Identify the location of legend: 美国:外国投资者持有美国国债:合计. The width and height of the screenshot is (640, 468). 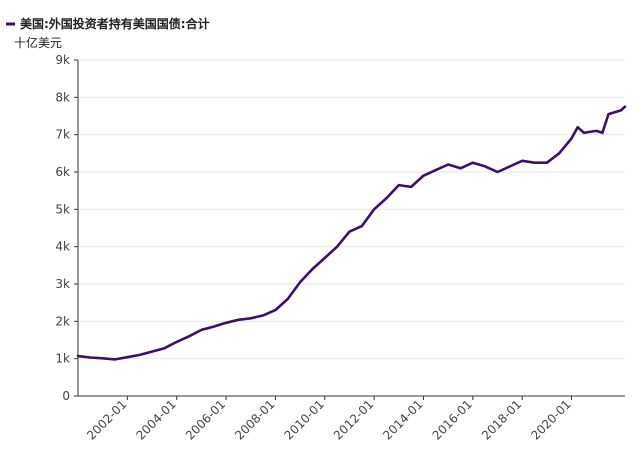
(108, 23).